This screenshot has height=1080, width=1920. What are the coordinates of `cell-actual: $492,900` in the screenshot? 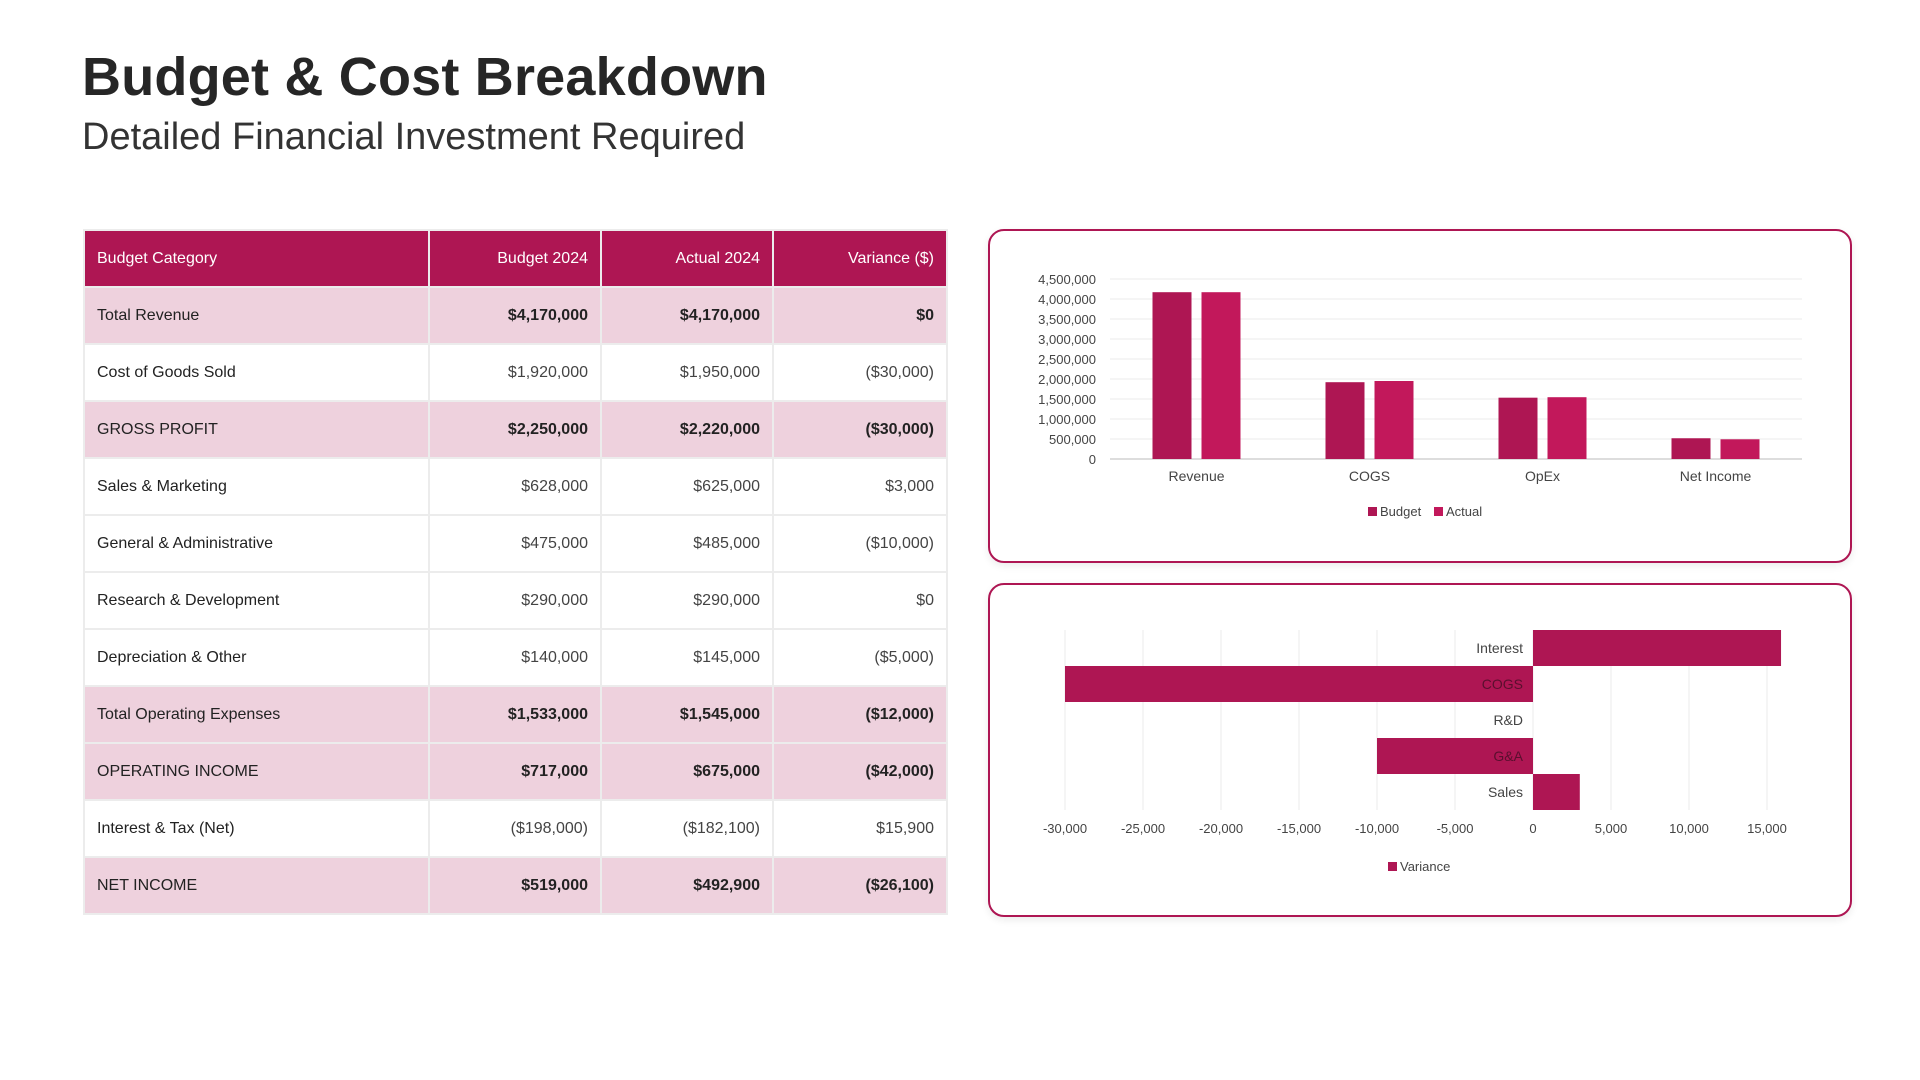 It's located at (687, 885).